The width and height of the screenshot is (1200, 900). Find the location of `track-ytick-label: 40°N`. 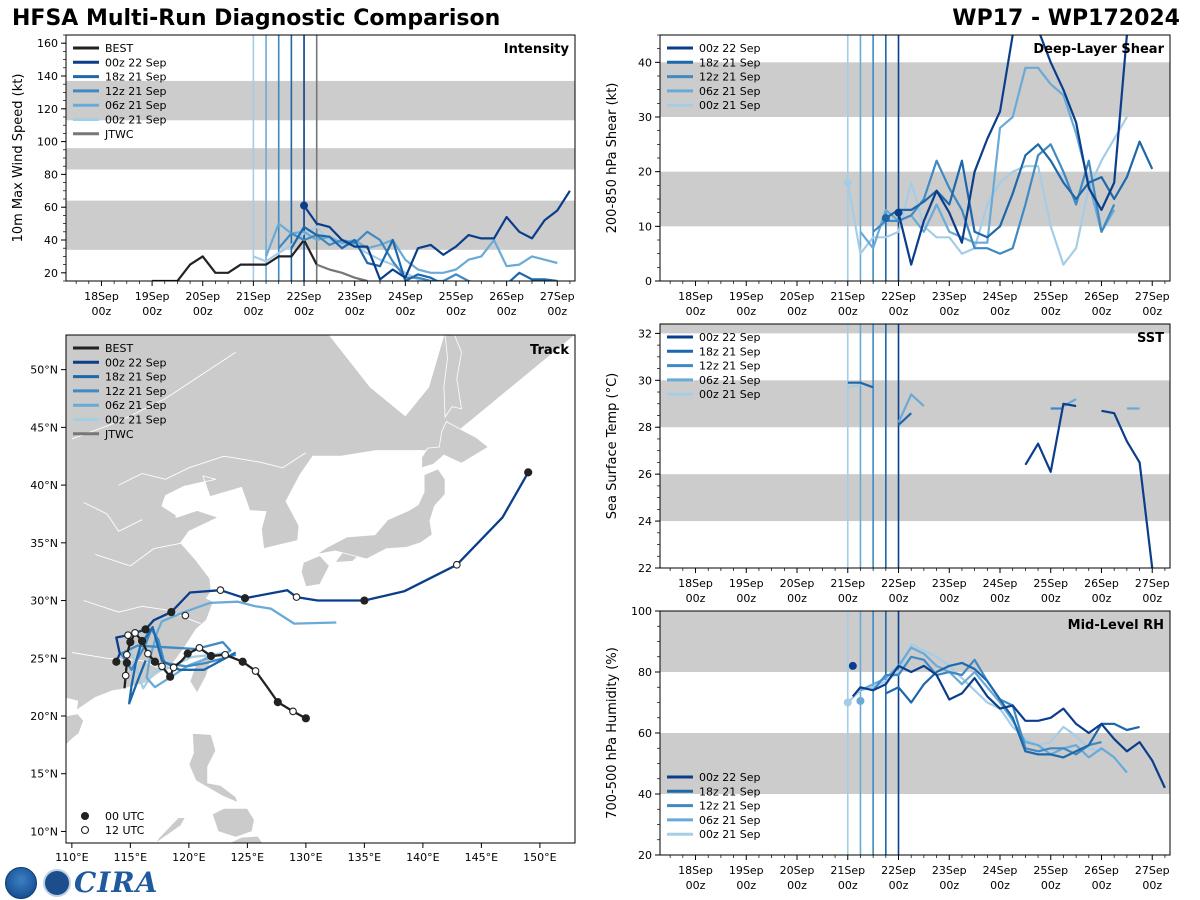

track-ytick-label: 40°N is located at coordinates (44, 485).